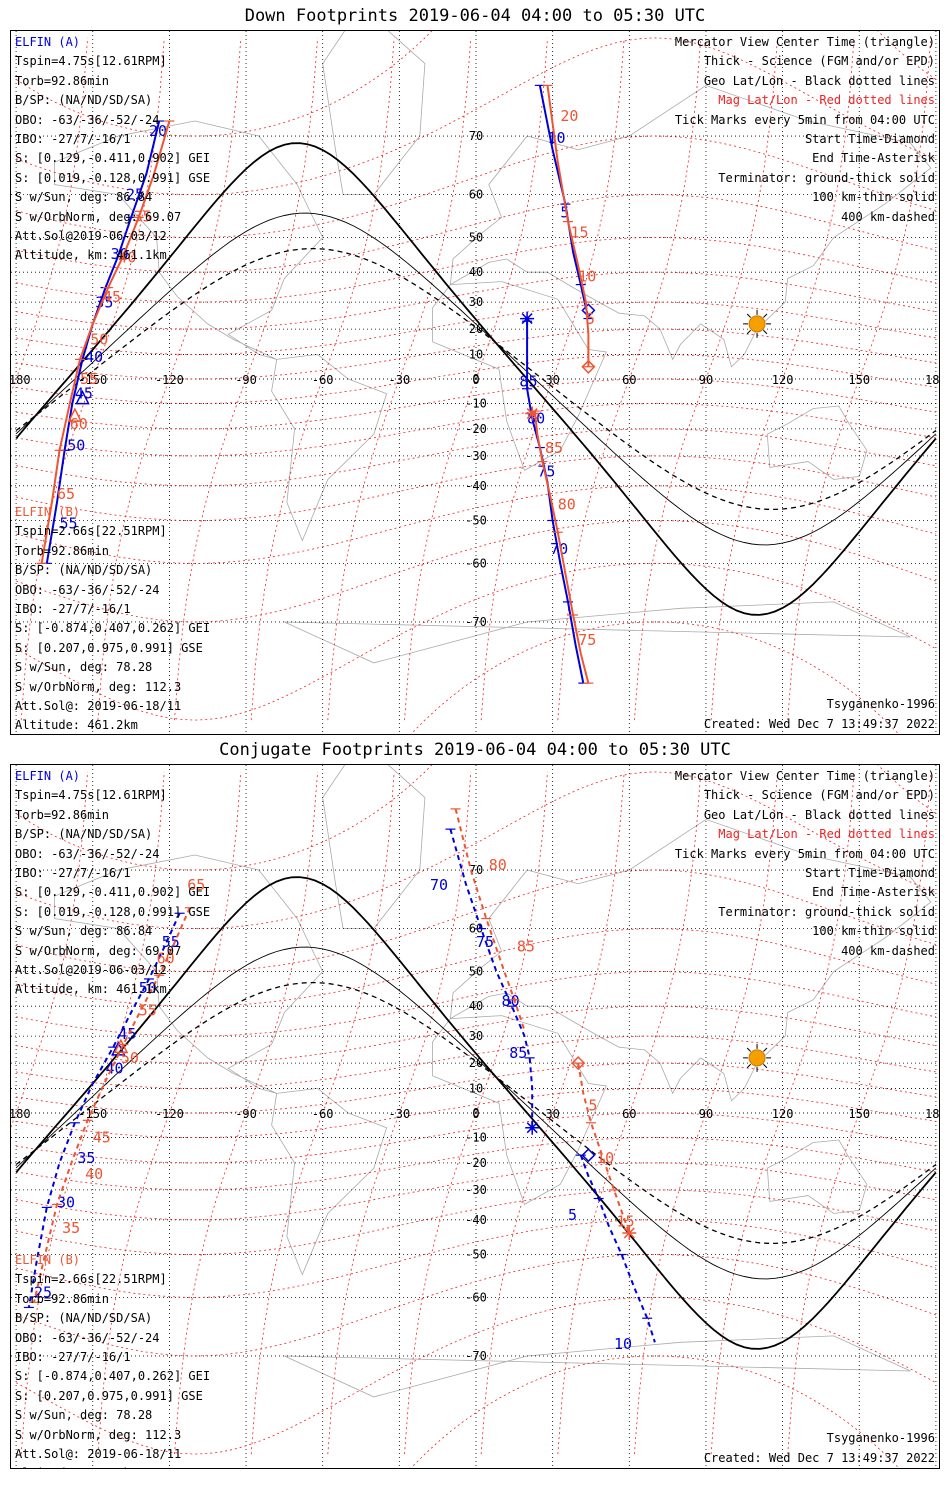  I want to click on x-tick-label: -90, so click(246, 380).